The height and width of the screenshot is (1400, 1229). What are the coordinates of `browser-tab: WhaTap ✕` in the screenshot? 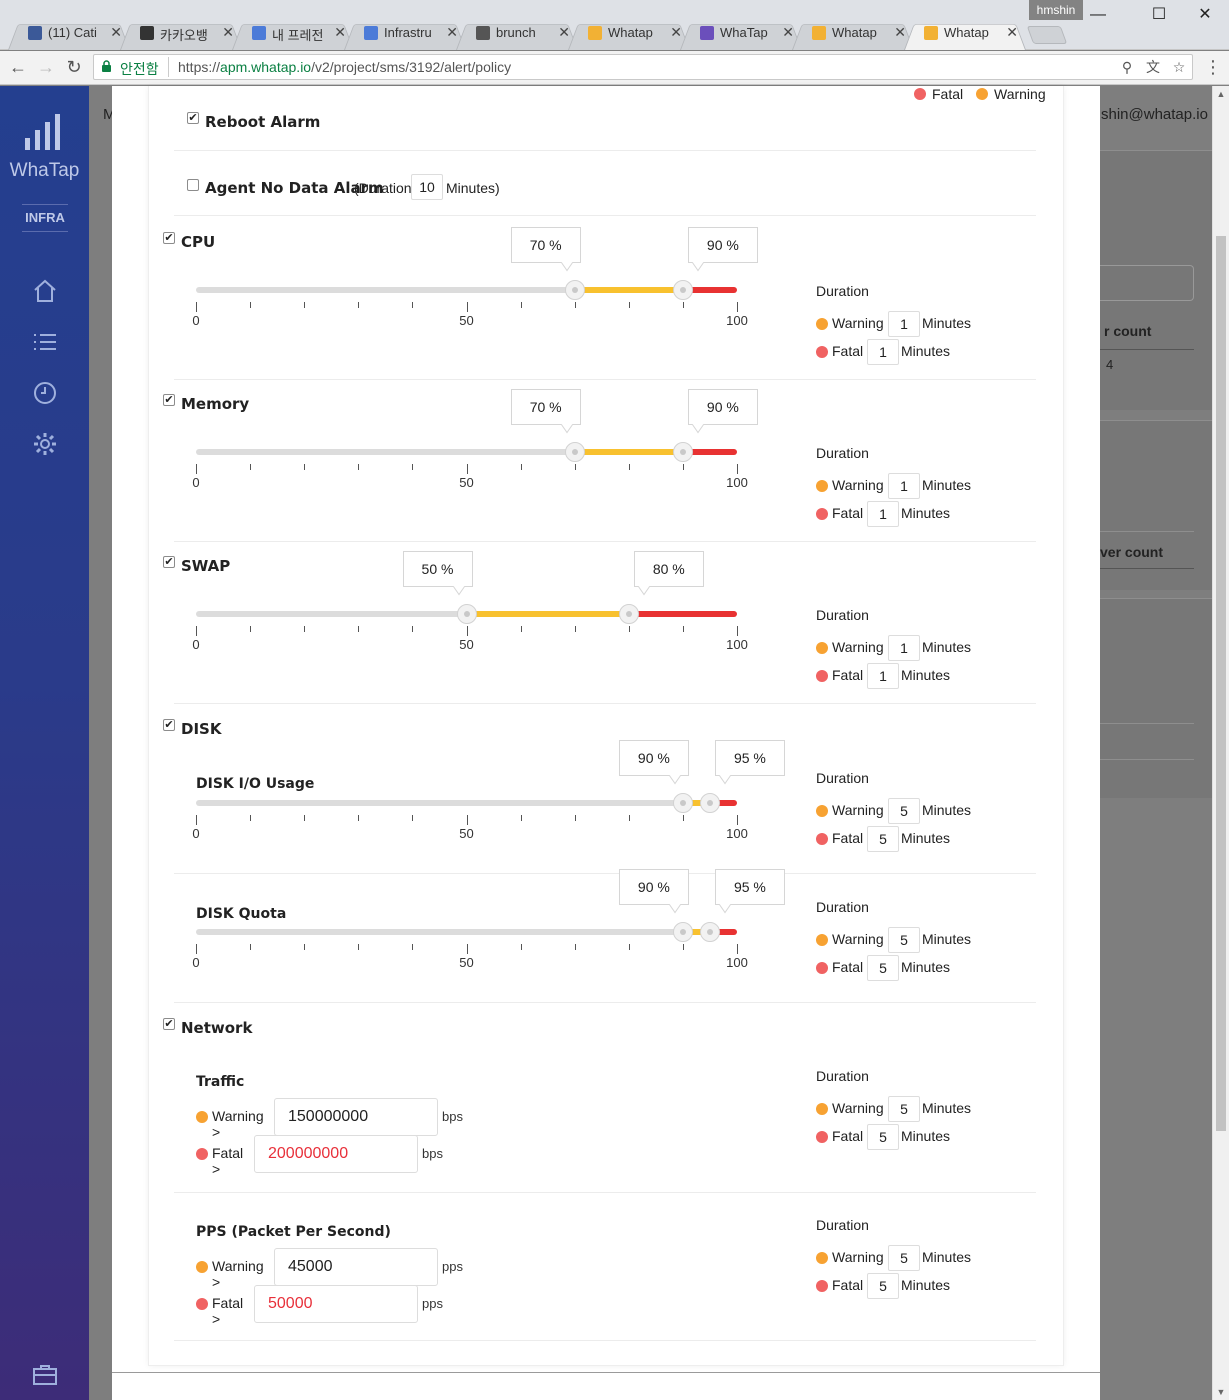 It's located at (741, 34).